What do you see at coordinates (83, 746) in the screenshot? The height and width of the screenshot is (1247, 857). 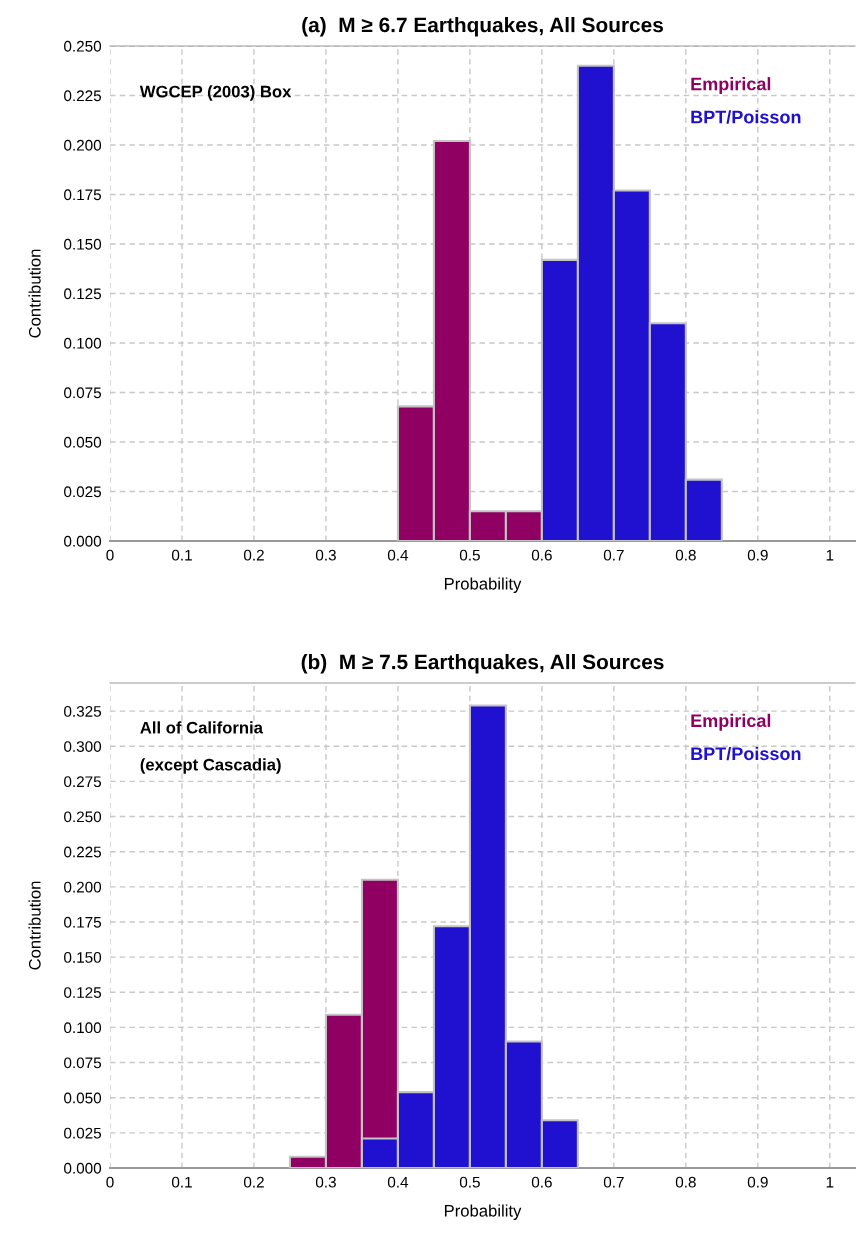 I see `y-tick-label: 0.300` at bounding box center [83, 746].